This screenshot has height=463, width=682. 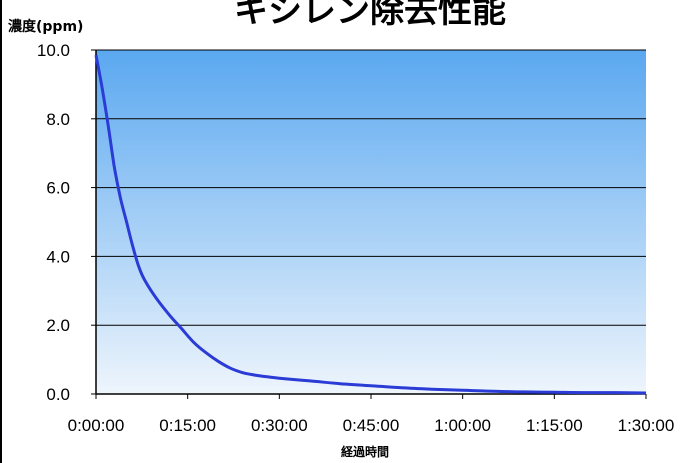 What do you see at coordinates (187, 425) in the screenshot?
I see `x-tick-label: 0:15:00` at bounding box center [187, 425].